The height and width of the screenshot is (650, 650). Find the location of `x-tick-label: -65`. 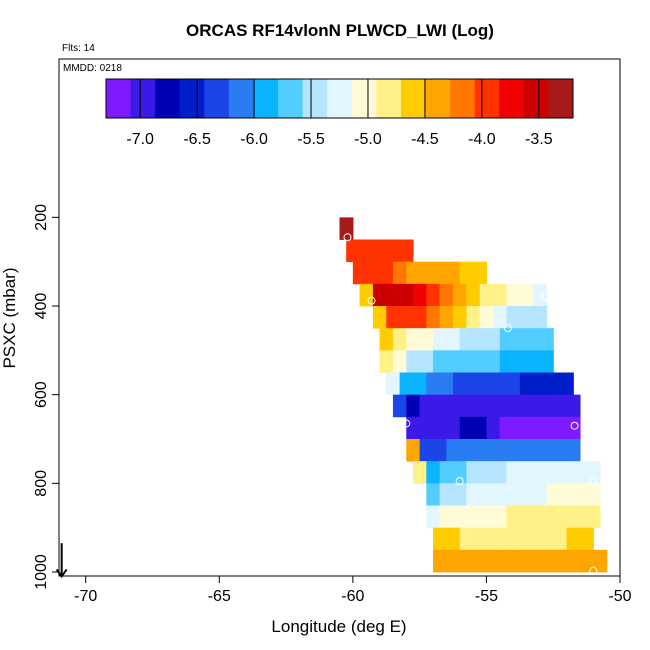

x-tick-label: -65 is located at coordinates (219, 596).